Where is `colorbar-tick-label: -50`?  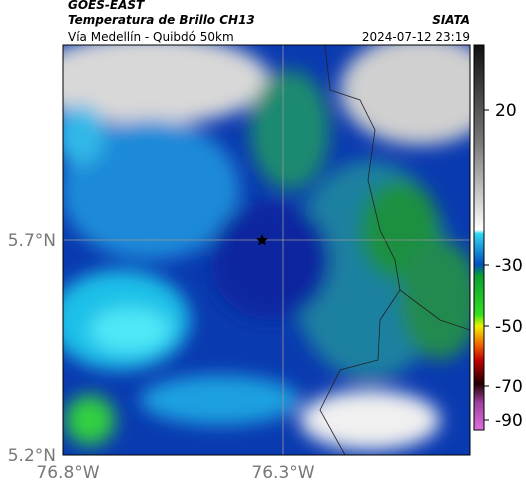
colorbar-tick-label: -50 is located at coordinates (509, 327).